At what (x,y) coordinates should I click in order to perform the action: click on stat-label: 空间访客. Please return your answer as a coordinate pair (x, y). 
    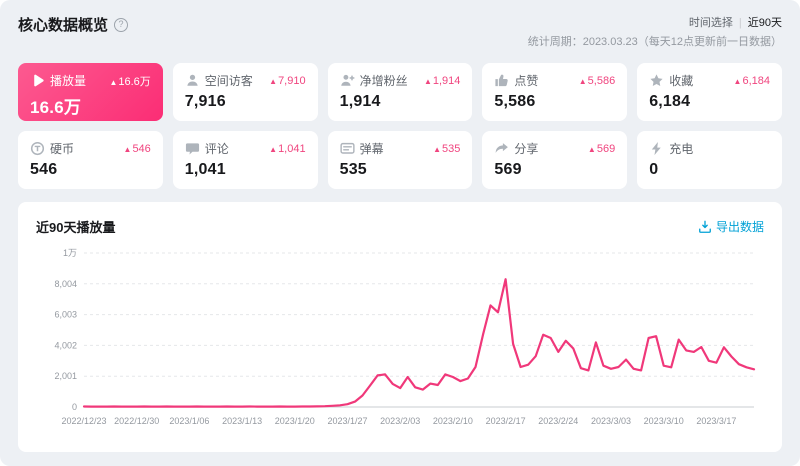
    Looking at the image, I should click on (228, 81).